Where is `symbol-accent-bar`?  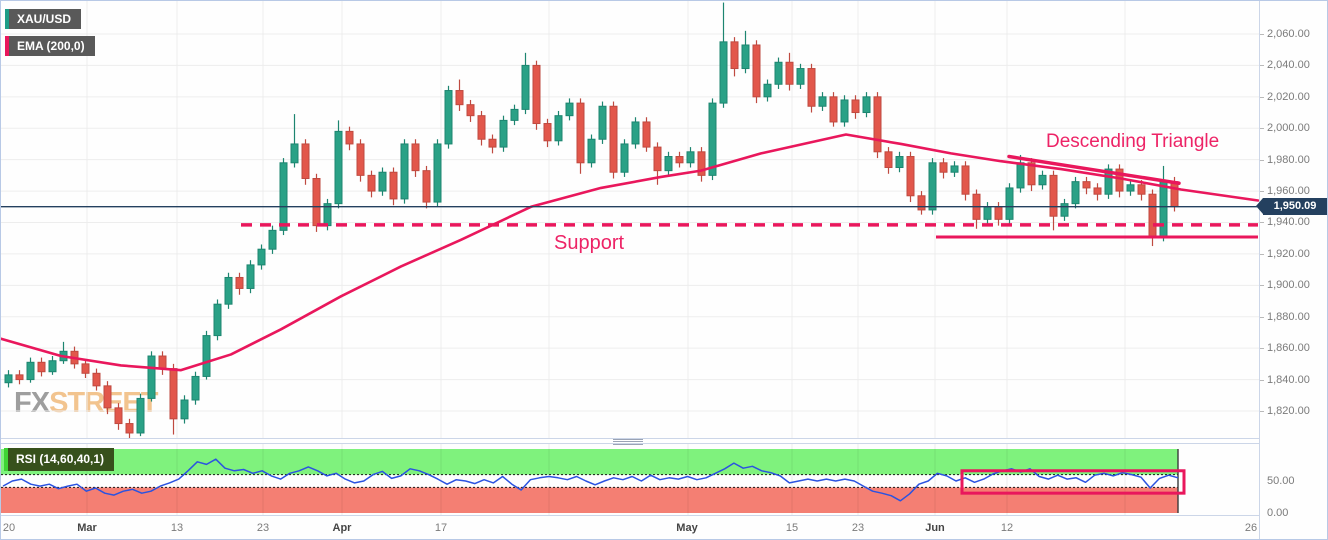 symbol-accent-bar is located at coordinates (7, 19).